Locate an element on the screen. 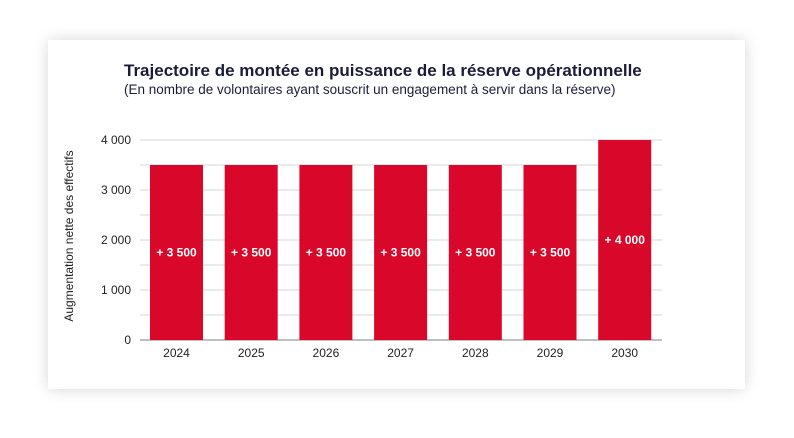 The width and height of the screenshot is (794, 438). x-tick-label: 2024 is located at coordinates (176, 353).